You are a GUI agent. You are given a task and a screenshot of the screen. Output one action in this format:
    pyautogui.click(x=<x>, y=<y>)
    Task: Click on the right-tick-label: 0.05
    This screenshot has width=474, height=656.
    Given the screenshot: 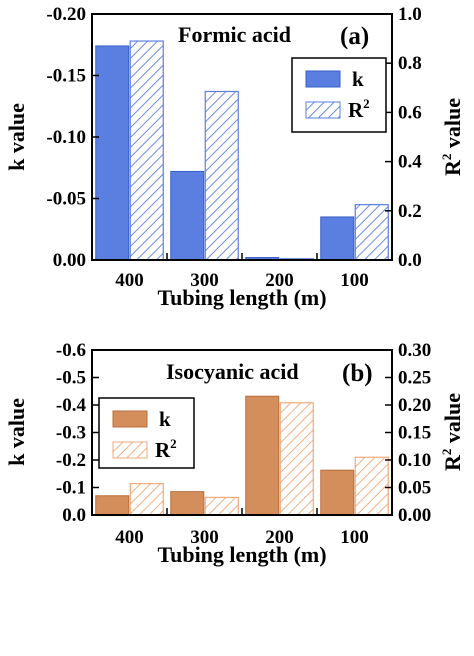 What is the action you would take?
    pyautogui.click(x=414, y=488)
    